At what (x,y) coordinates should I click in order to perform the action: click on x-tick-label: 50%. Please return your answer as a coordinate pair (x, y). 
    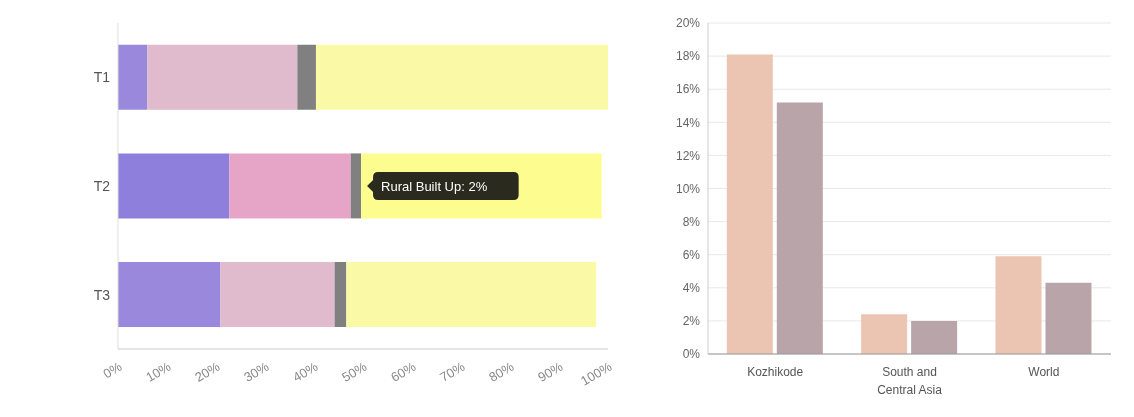
    Looking at the image, I should click on (354, 371).